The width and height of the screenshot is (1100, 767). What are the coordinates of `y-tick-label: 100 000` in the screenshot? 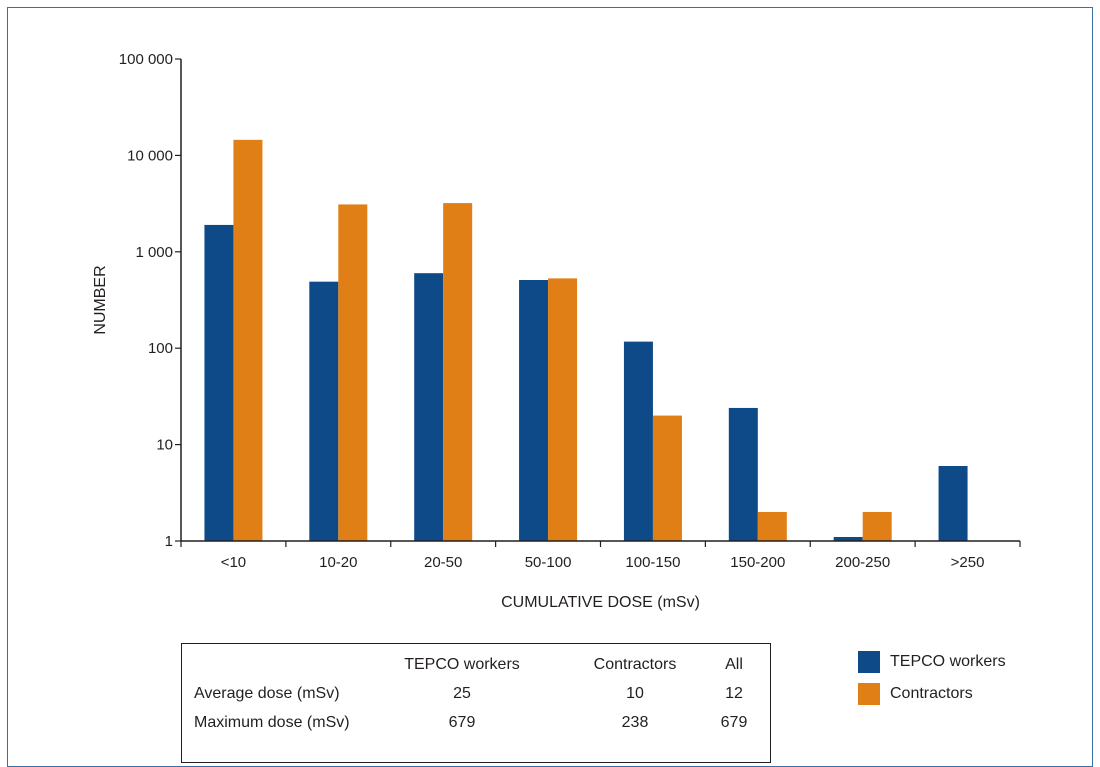 It's located at (146, 59).